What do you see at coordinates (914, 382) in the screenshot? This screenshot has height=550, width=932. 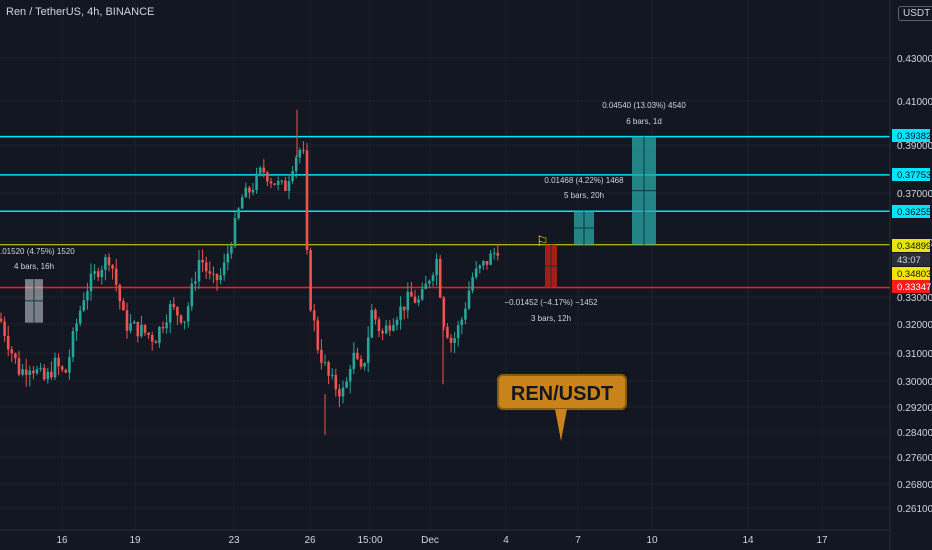 I see `price-tick-label: 0.30000` at bounding box center [914, 382].